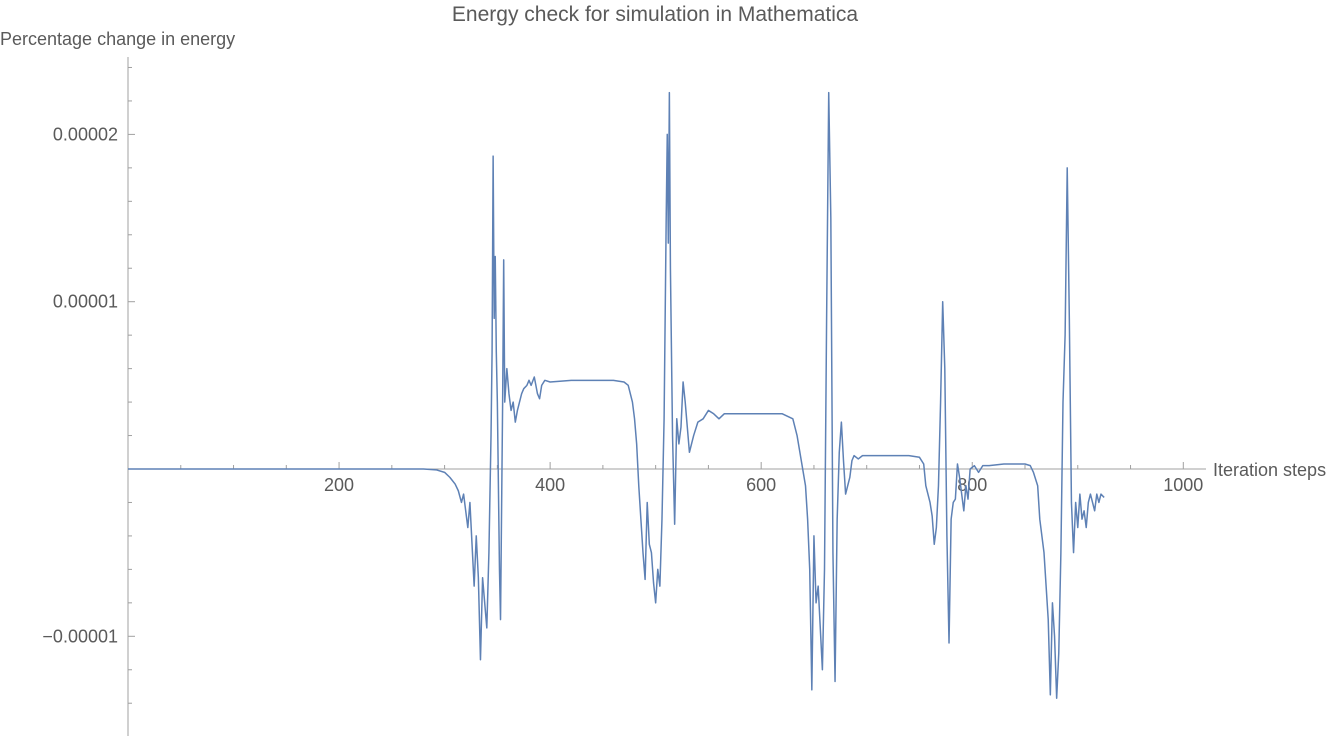  What do you see at coordinates (1183, 485) in the screenshot?
I see `x-tick-label: 1000` at bounding box center [1183, 485].